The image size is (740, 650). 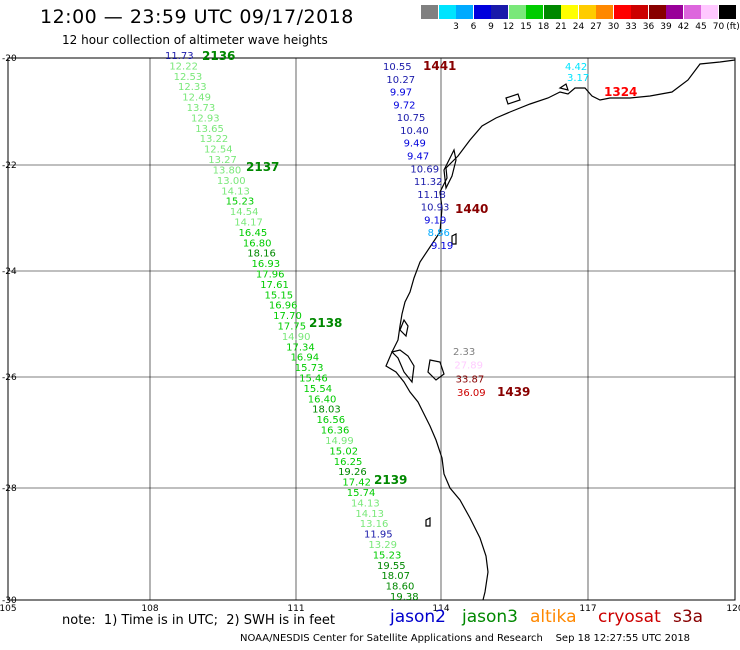 I want to click on wave-height-value: 12.22, so click(x=183, y=66).